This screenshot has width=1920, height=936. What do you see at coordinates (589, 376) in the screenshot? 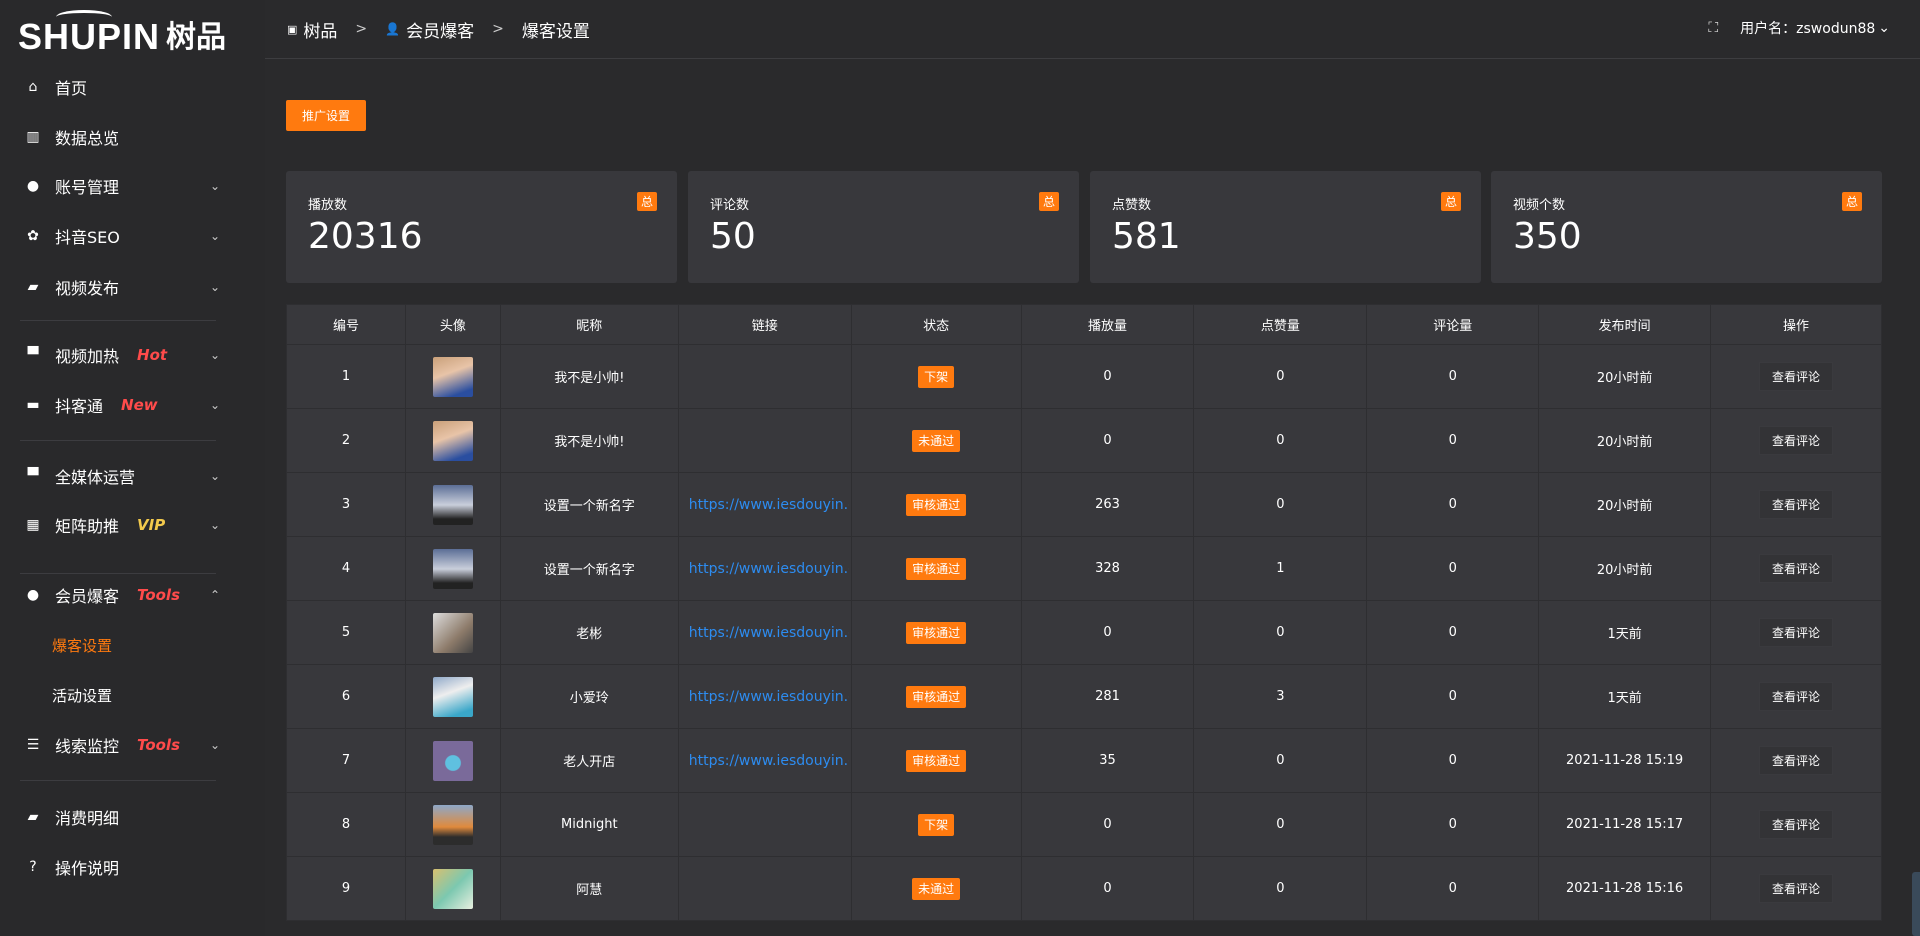
I see `nickname: 我不是小帅!` at bounding box center [589, 376].